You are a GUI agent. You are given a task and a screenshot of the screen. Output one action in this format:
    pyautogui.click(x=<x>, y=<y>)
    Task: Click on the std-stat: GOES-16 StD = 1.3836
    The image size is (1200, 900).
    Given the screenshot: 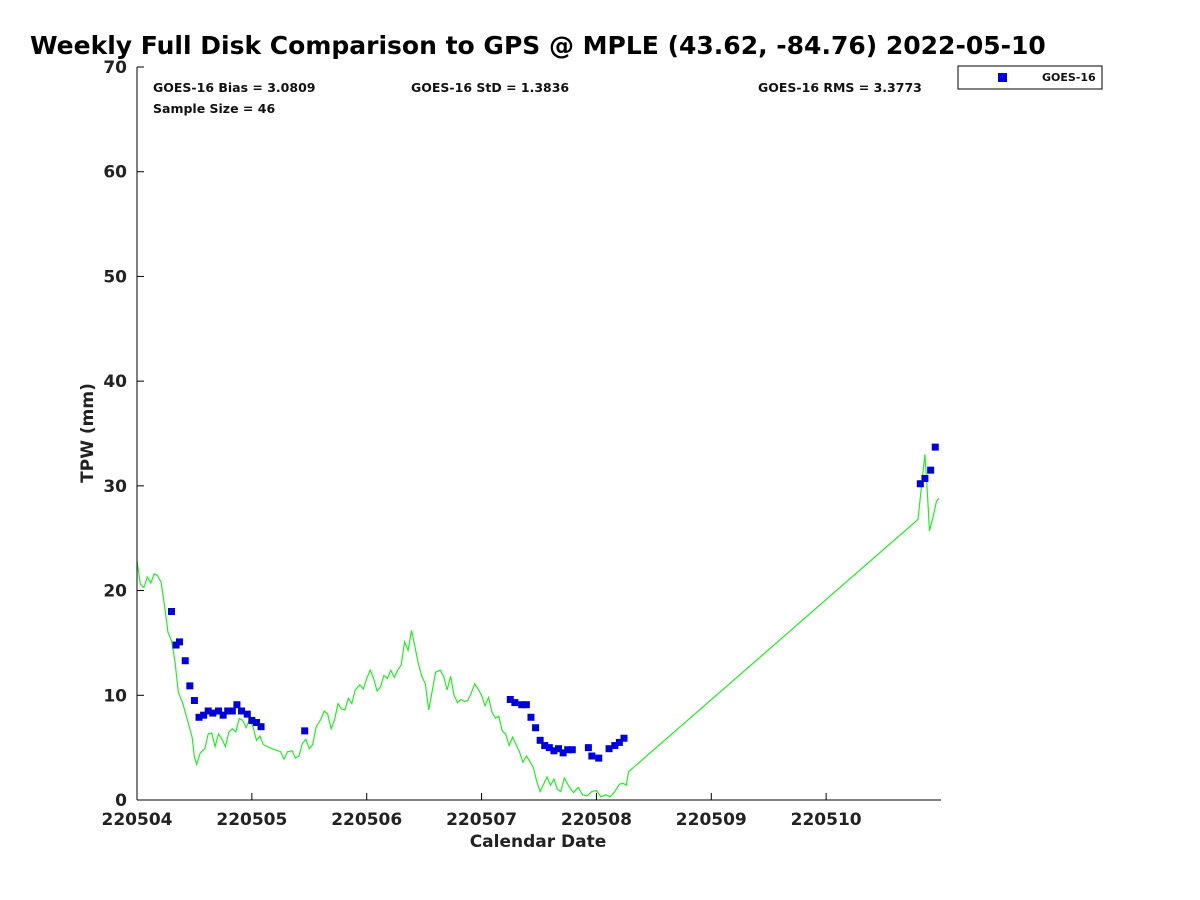 What is the action you would take?
    pyautogui.click(x=490, y=87)
    